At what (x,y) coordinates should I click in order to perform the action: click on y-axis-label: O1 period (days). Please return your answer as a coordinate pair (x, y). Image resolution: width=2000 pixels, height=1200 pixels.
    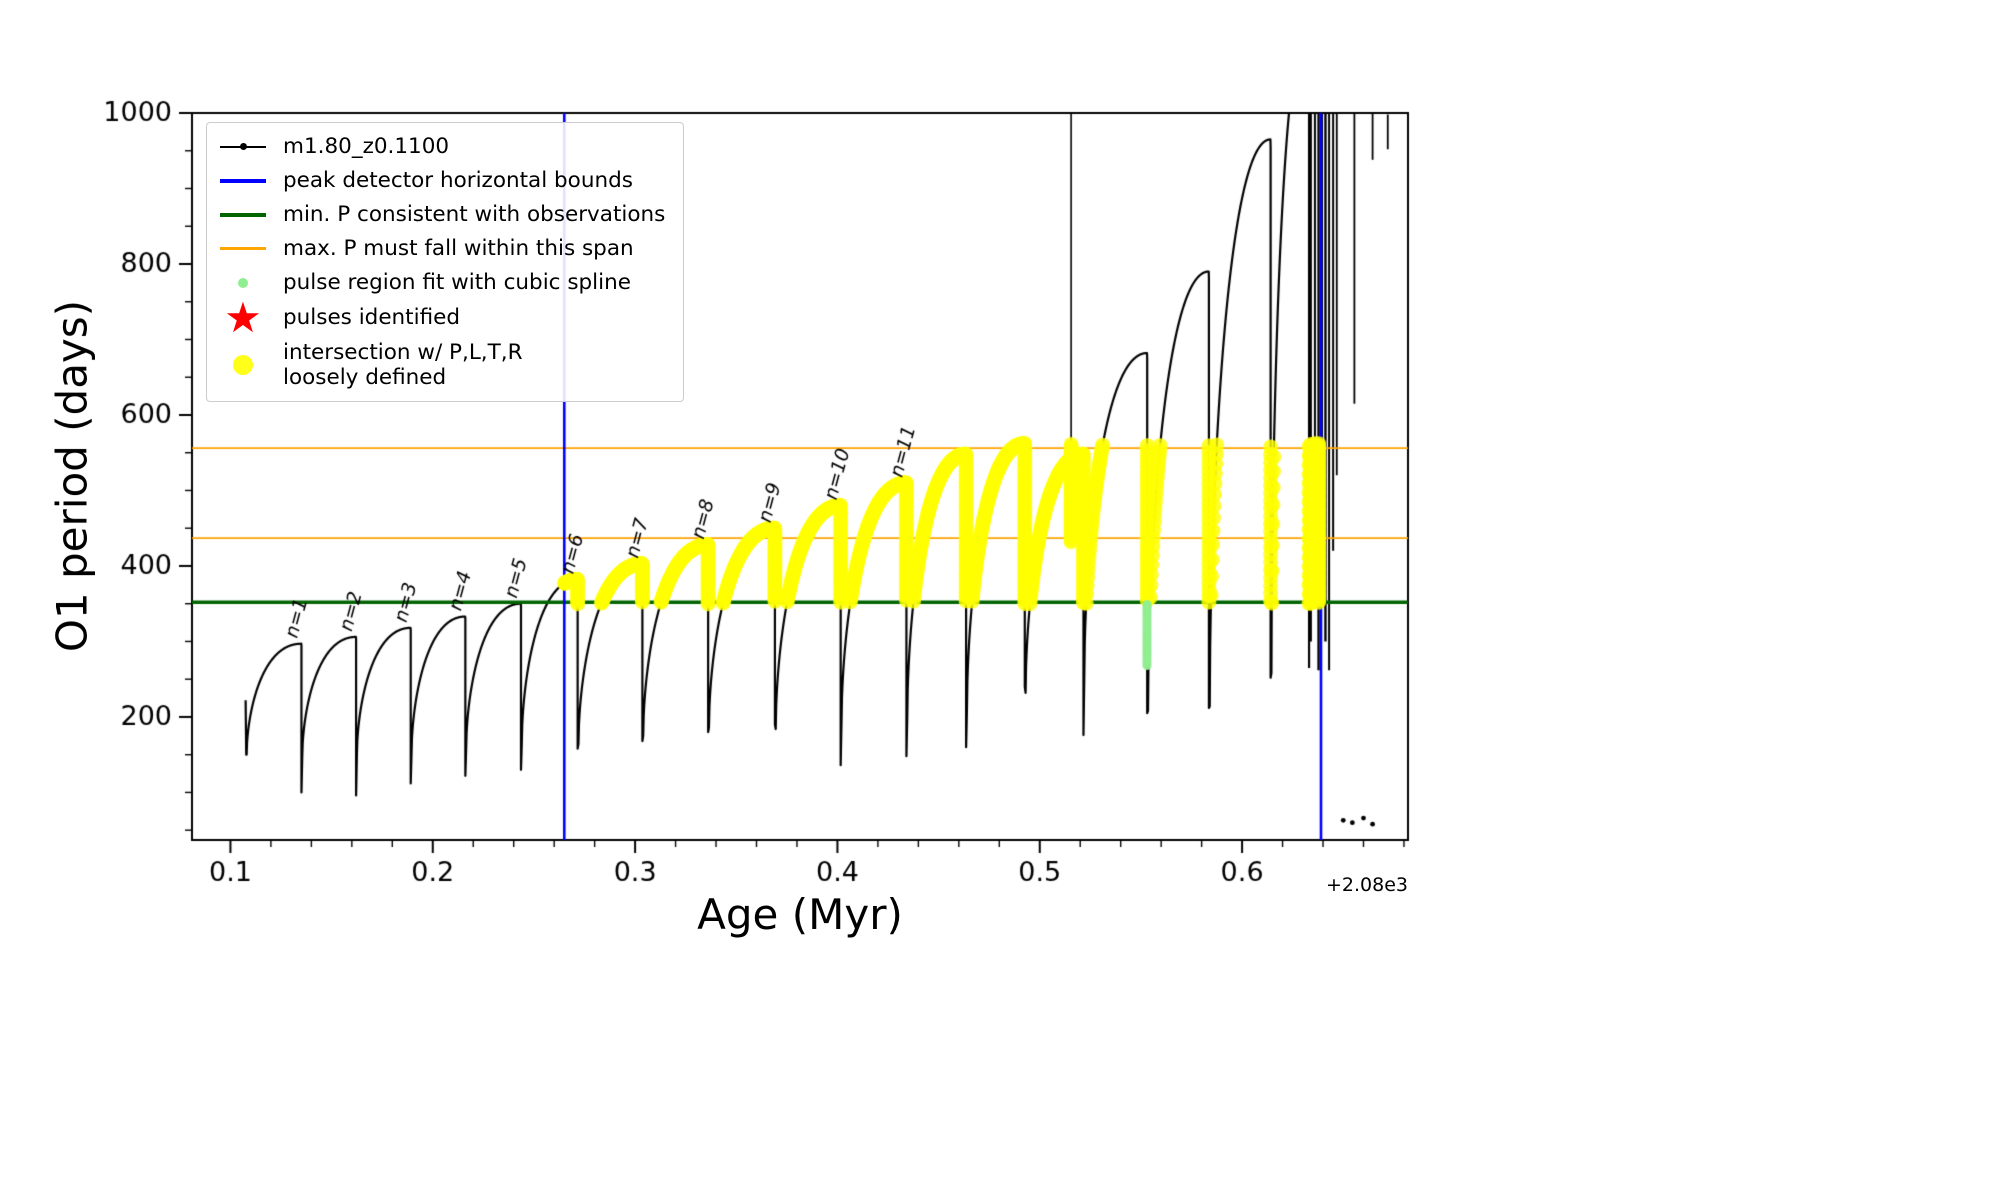
    Looking at the image, I should click on (72, 476).